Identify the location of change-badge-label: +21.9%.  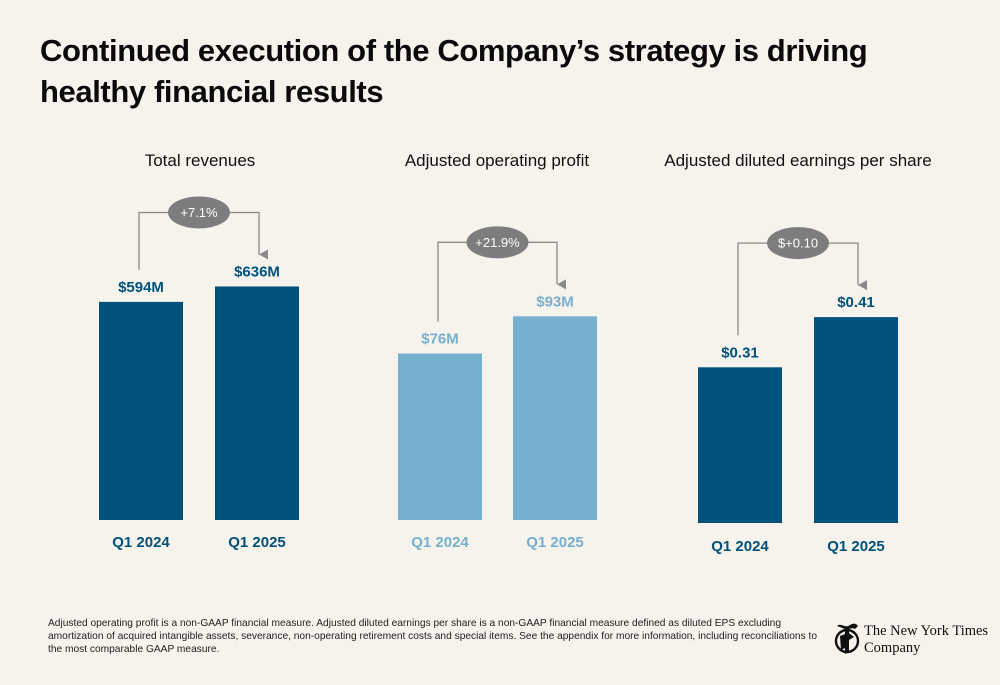
(497, 242).